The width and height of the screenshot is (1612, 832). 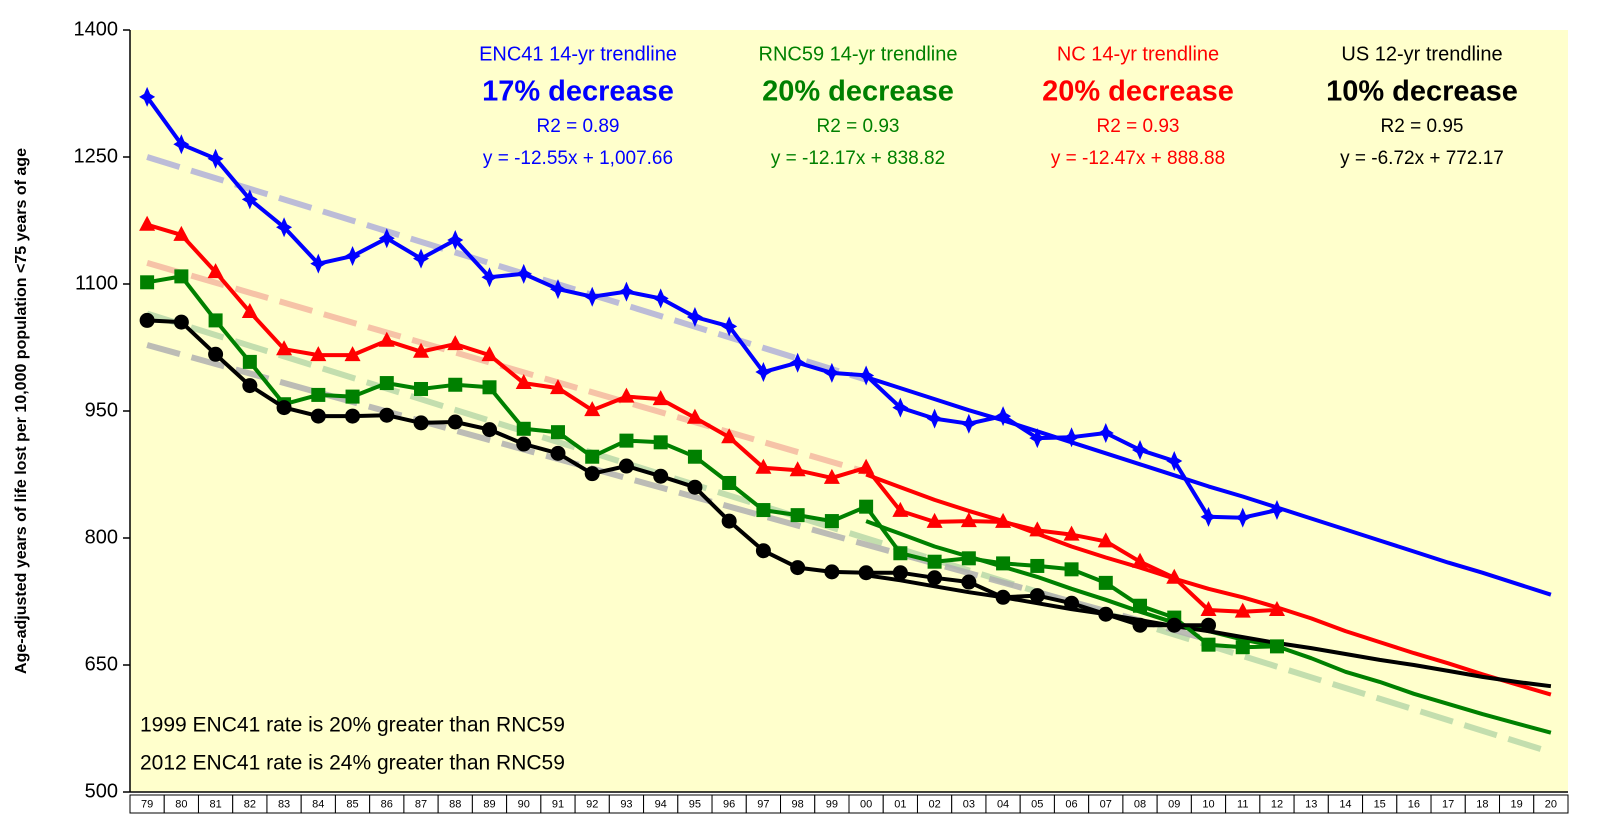 I want to click on x-tick-label: 04, so click(x=1003, y=804).